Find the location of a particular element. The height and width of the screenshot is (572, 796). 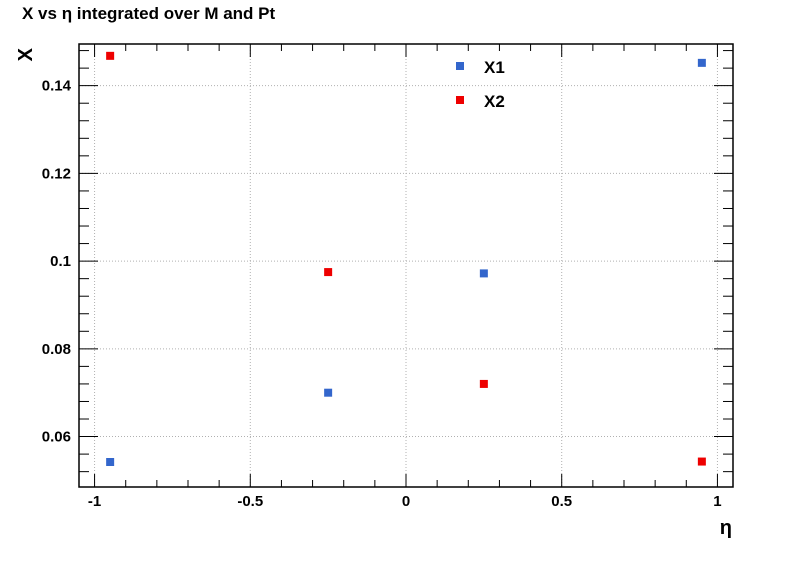

legend-marker-x2 is located at coordinates (460, 100).